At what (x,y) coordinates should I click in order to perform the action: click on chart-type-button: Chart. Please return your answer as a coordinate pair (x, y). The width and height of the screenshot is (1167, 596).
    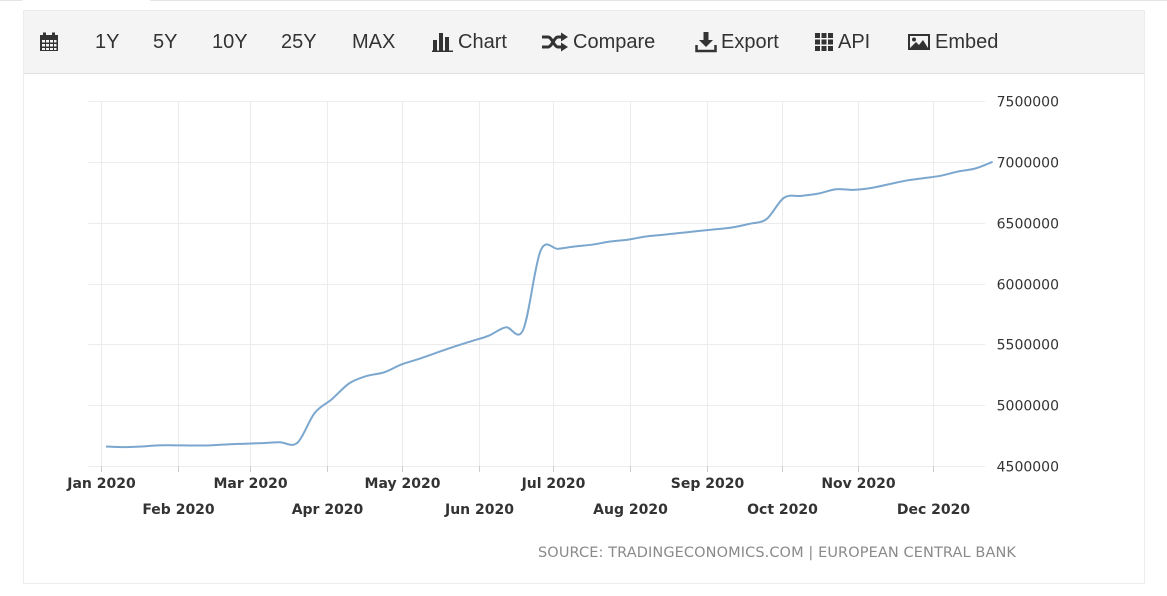
    Looking at the image, I should click on (469, 42).